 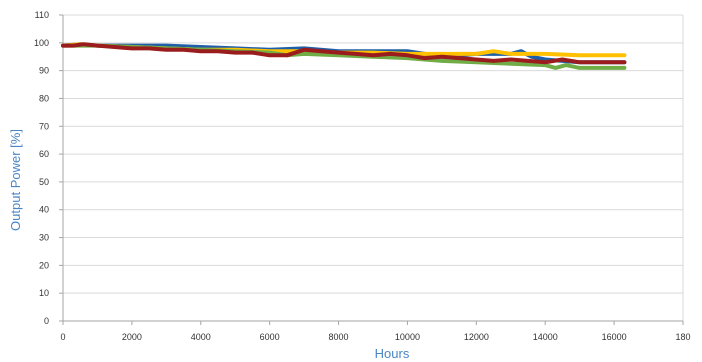 What do you see at coordinates (44, 238) in the screenshot?
I see `y-tick-label: 30` at bounding box center [44, 238].